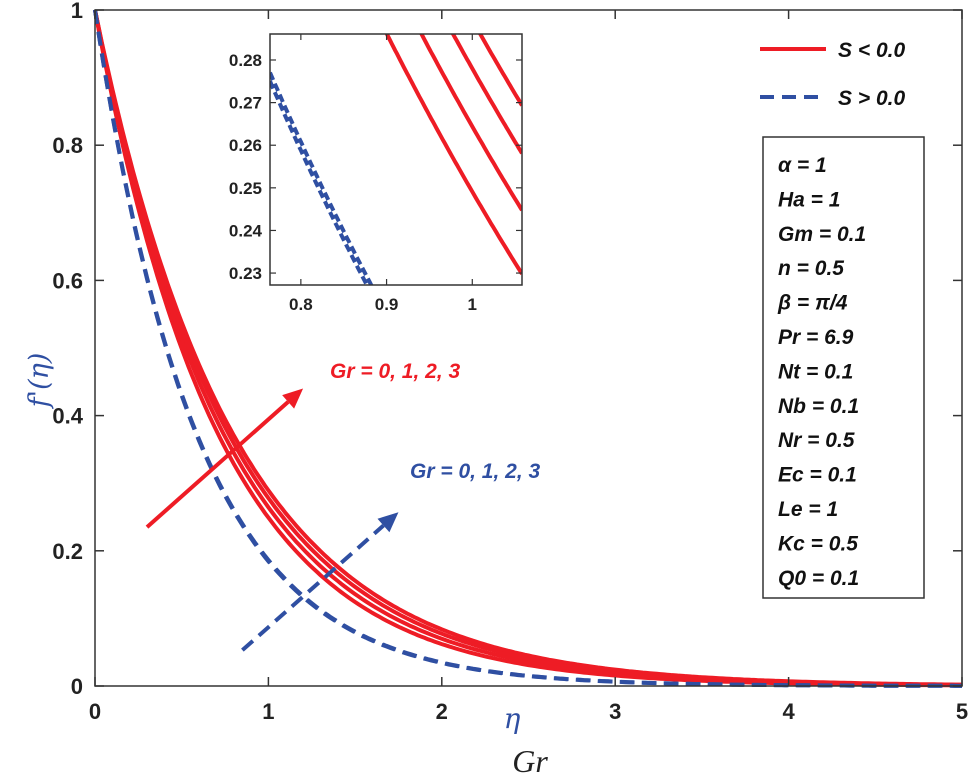 This screenshot has height=779, width=971. I want to click on inset-frame, so click(396, 159).